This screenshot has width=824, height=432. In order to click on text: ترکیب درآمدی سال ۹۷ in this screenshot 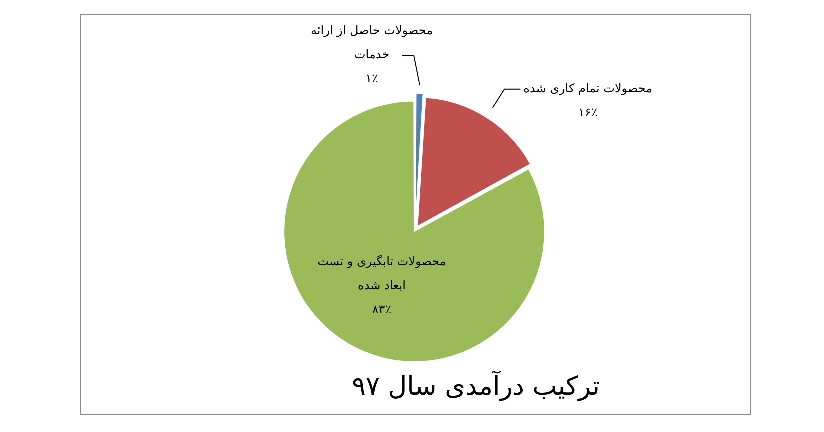, I will do `click(476, 386)`.